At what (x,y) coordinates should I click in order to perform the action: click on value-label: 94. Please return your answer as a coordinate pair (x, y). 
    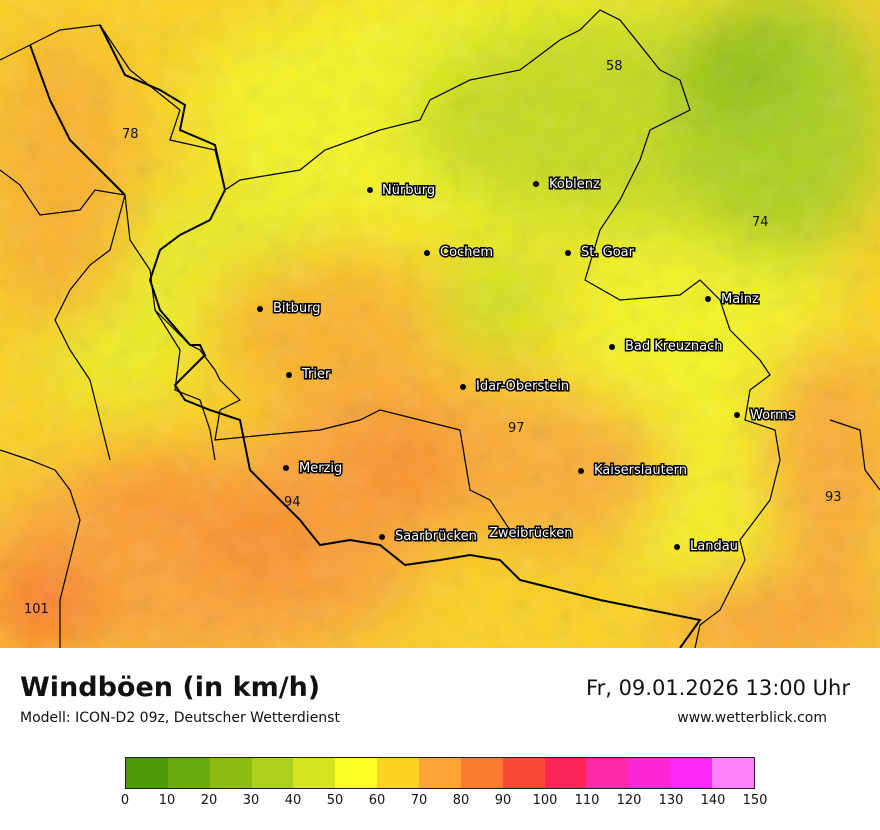
    Looking at the image, I should click on (292, 502).